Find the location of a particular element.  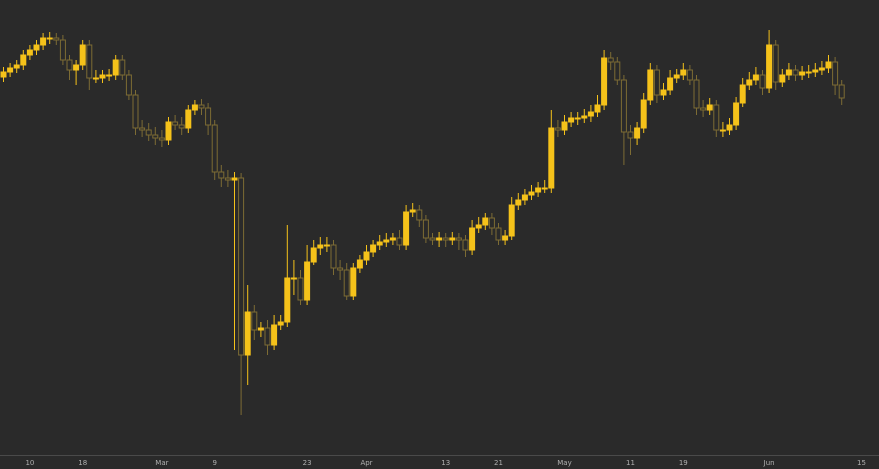

x-tick-label: 18 is located at coordinates (82, 463).